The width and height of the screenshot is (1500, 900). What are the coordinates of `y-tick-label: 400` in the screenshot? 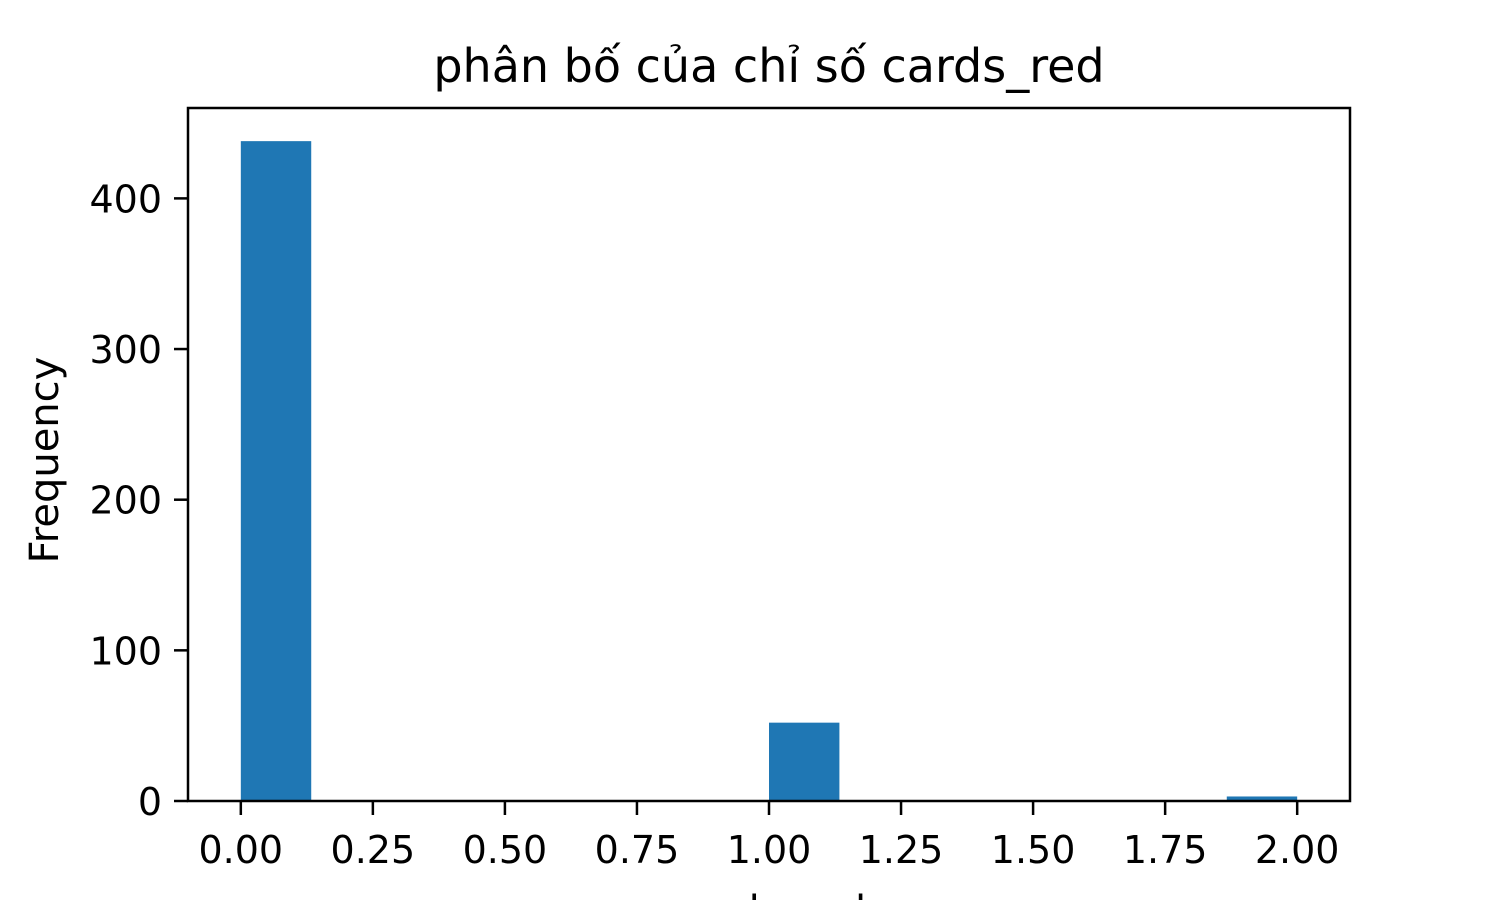 It's located at (125, 199).